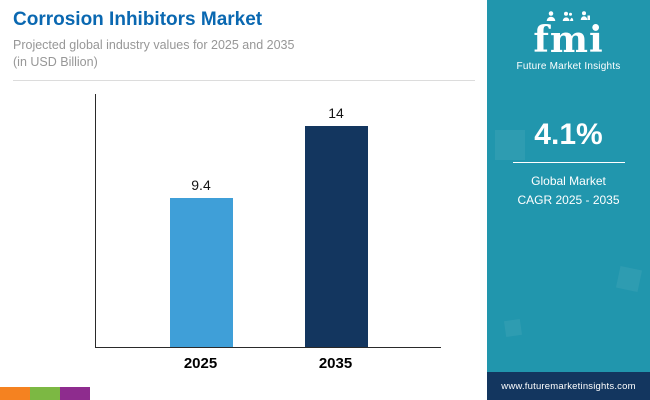  I want to click on logo-caption: Future Market Insights, so click(568, 67).